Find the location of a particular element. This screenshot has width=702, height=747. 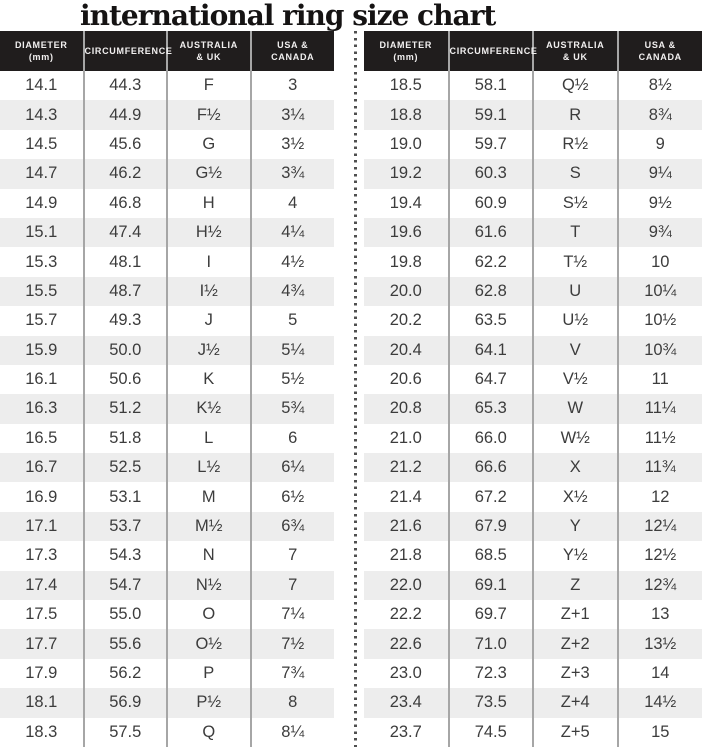

table-cell: M½ is located at coordinates (208, 526).